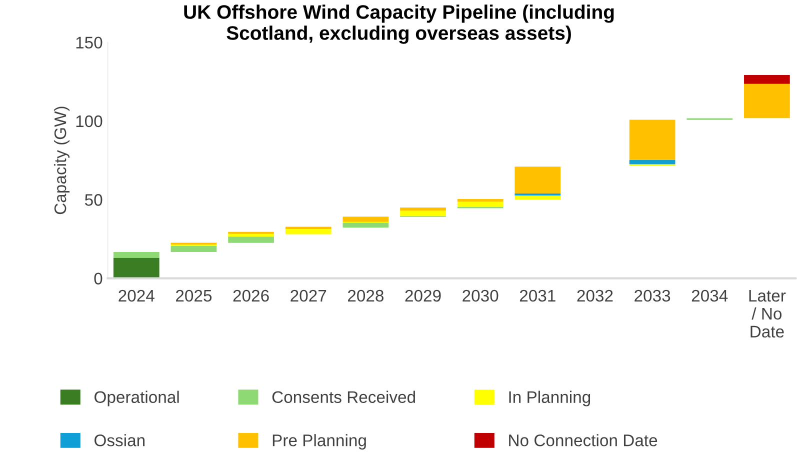 The width and height of the screenshot is (798, 460). What do you see at coordinates (549, 398) in the screenshot?
I see `legend-label: In Planning` at bounding box center [549, 398].